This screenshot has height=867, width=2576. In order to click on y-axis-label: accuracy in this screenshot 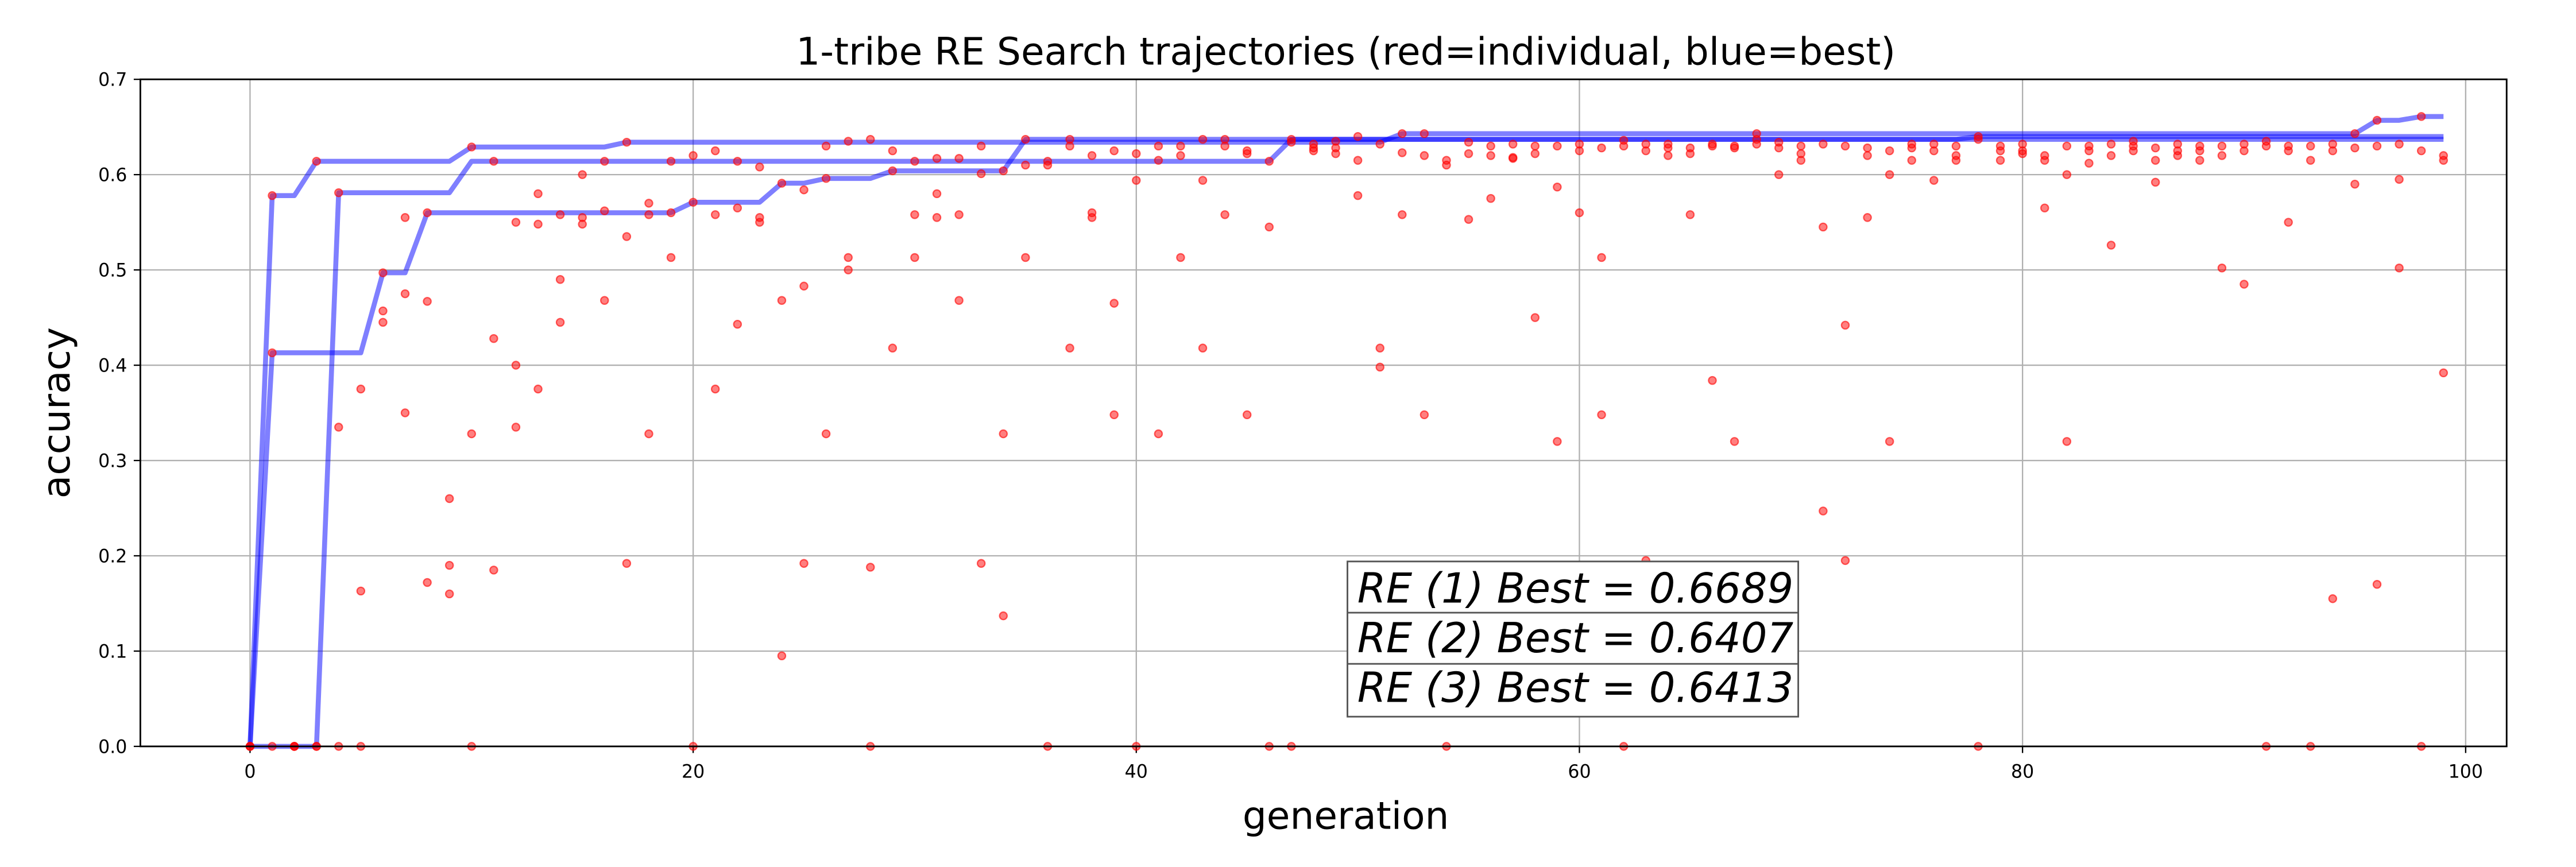, I will do `click(56, 412)`.